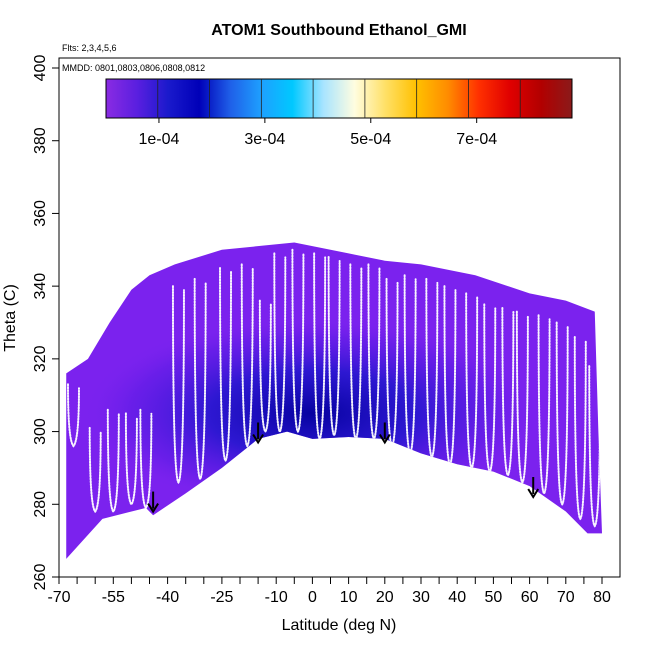 The height and width of the screenshot is (650, 650). What do you see at coordinates (457, 597) in the screenshot?
I see `x-tick-label: 40` at bounding box center [457, 597].